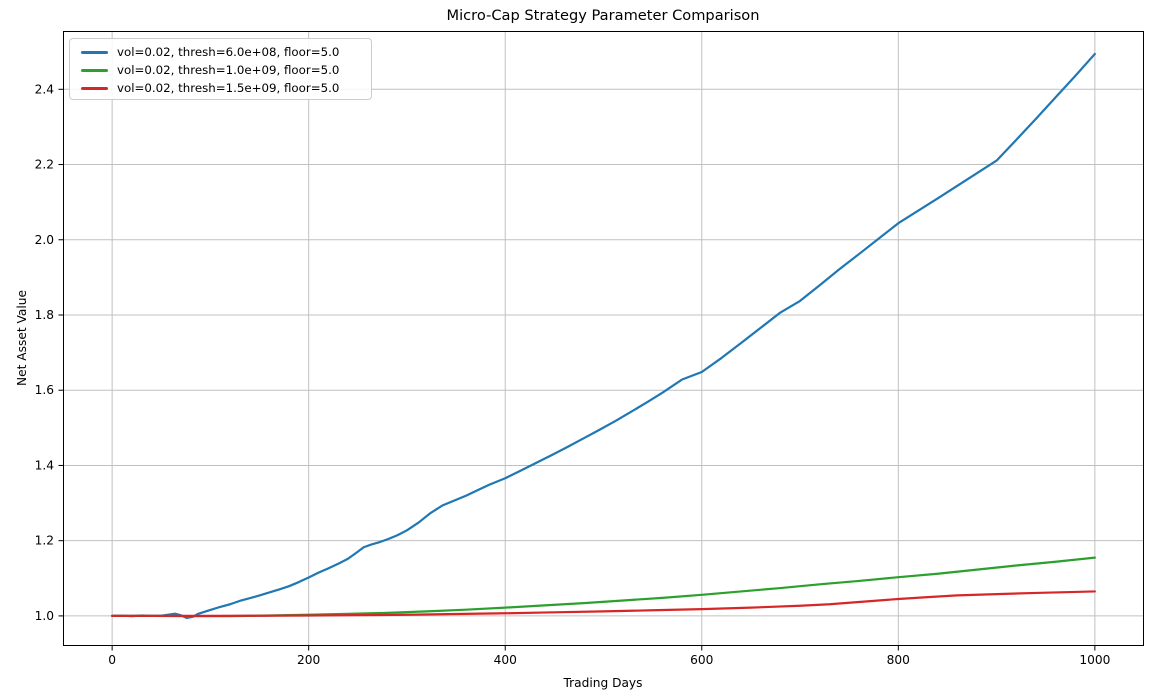 This screenshot has height=699, width=1156. Describe the element at coordinates (22, 338) in the screenshot. I see `y-axis-label: Net Asset Value` at that location.